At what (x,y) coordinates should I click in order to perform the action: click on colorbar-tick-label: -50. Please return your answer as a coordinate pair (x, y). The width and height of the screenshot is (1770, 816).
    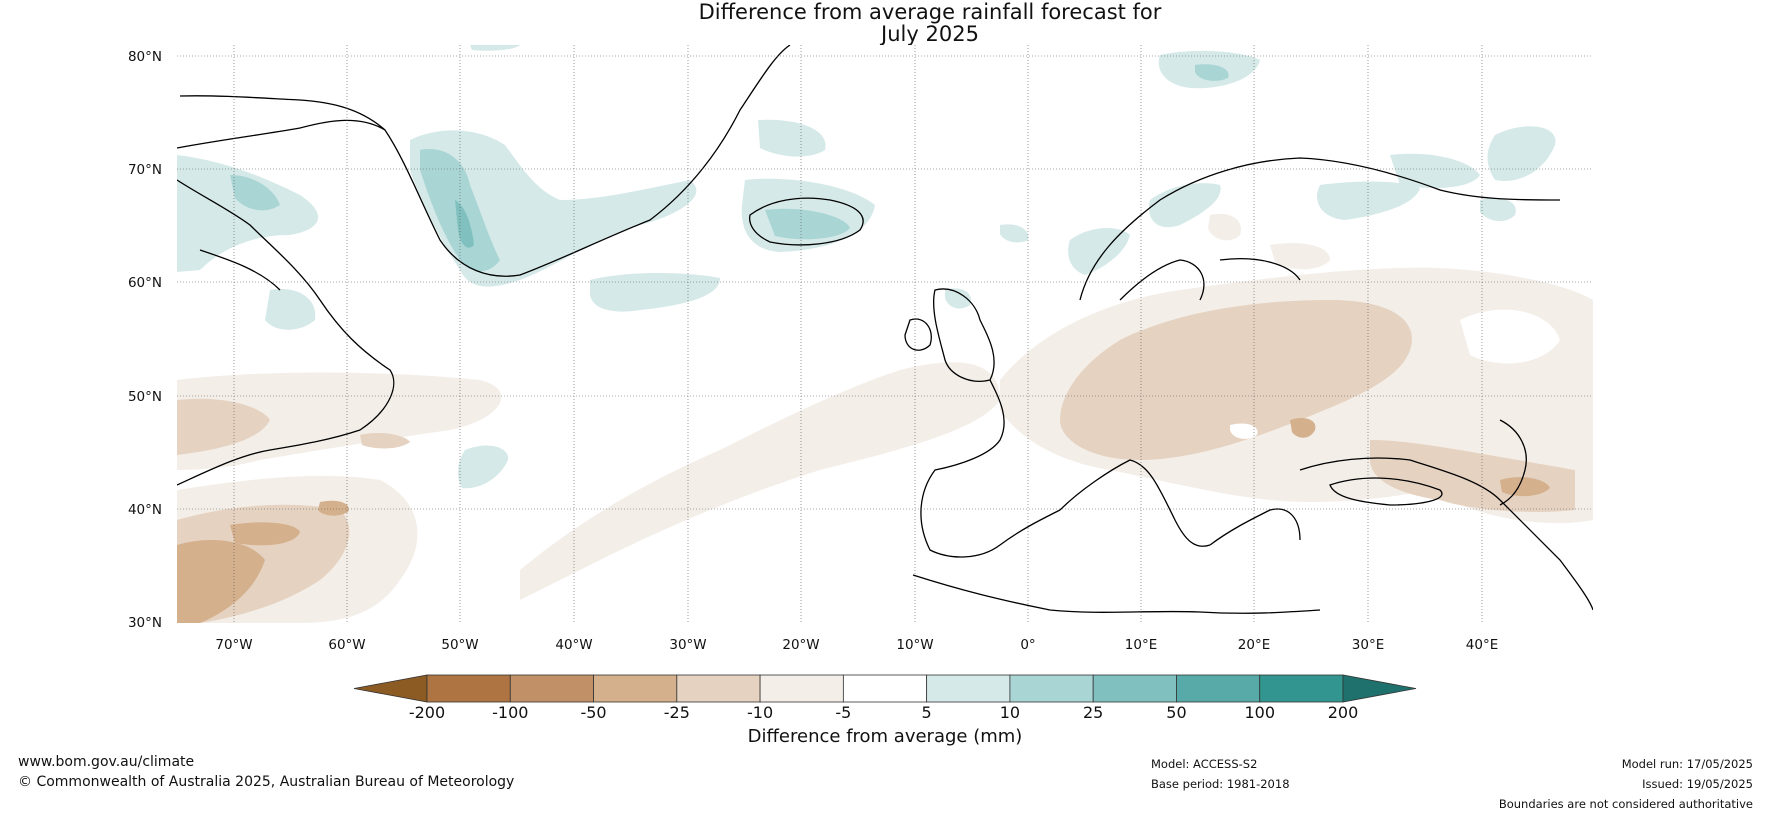
    Looking at the image, I should click on (593, 712).